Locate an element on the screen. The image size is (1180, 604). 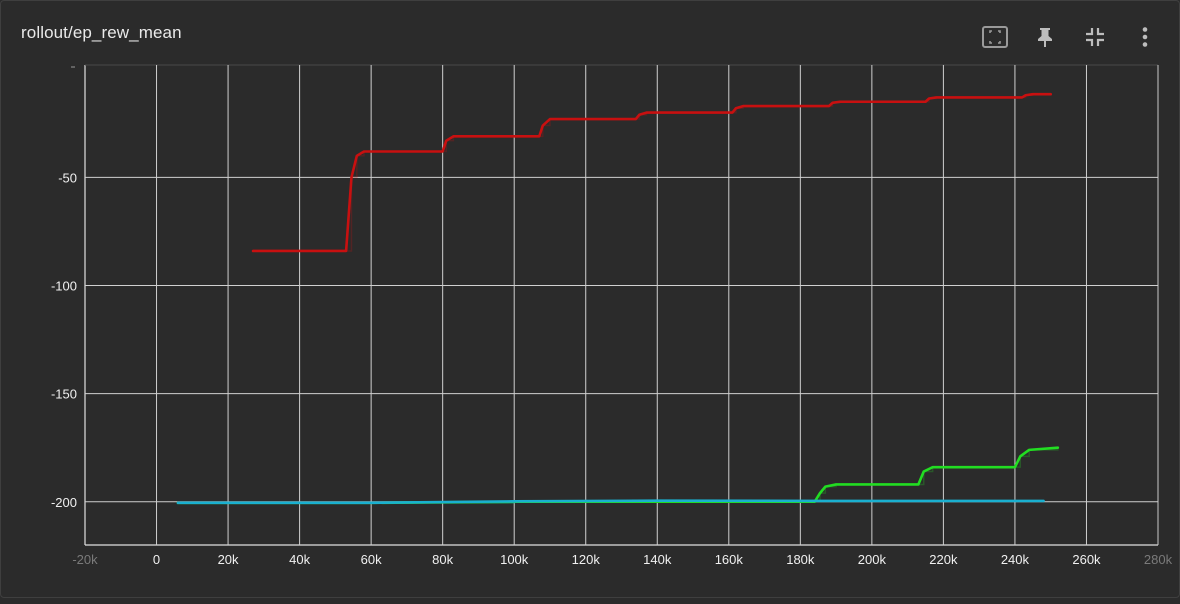
x-tick-label: 260k is located at coordinates (1086, 559).